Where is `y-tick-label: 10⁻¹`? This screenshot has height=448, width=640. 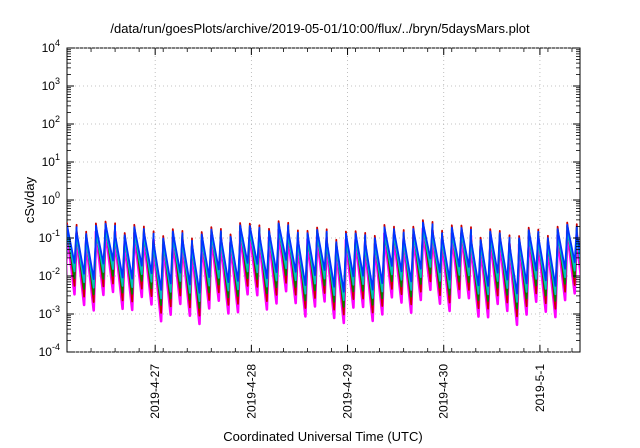 y-tick-label: 10⁻¹ is located at coordinates (49, 236).